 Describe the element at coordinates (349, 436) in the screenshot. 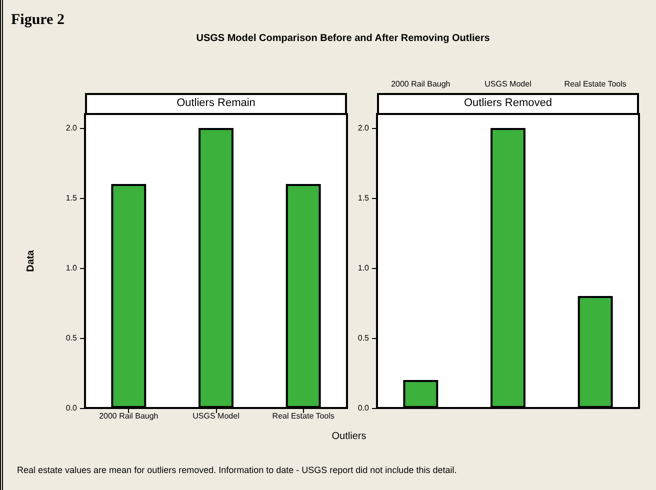

I see `x-axis-title: Outliers` at that location.